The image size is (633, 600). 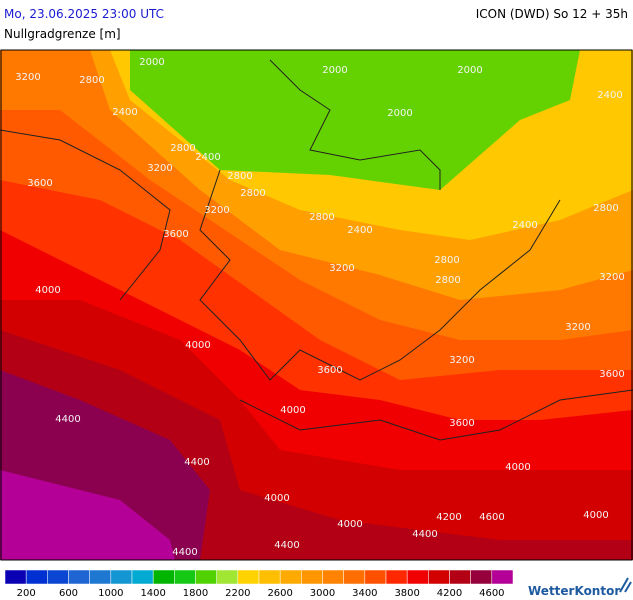 What do you see at coordinates (322, 593) in the screenshot?
I see `legend-tick: 3000` at bounding box center [322, 593].